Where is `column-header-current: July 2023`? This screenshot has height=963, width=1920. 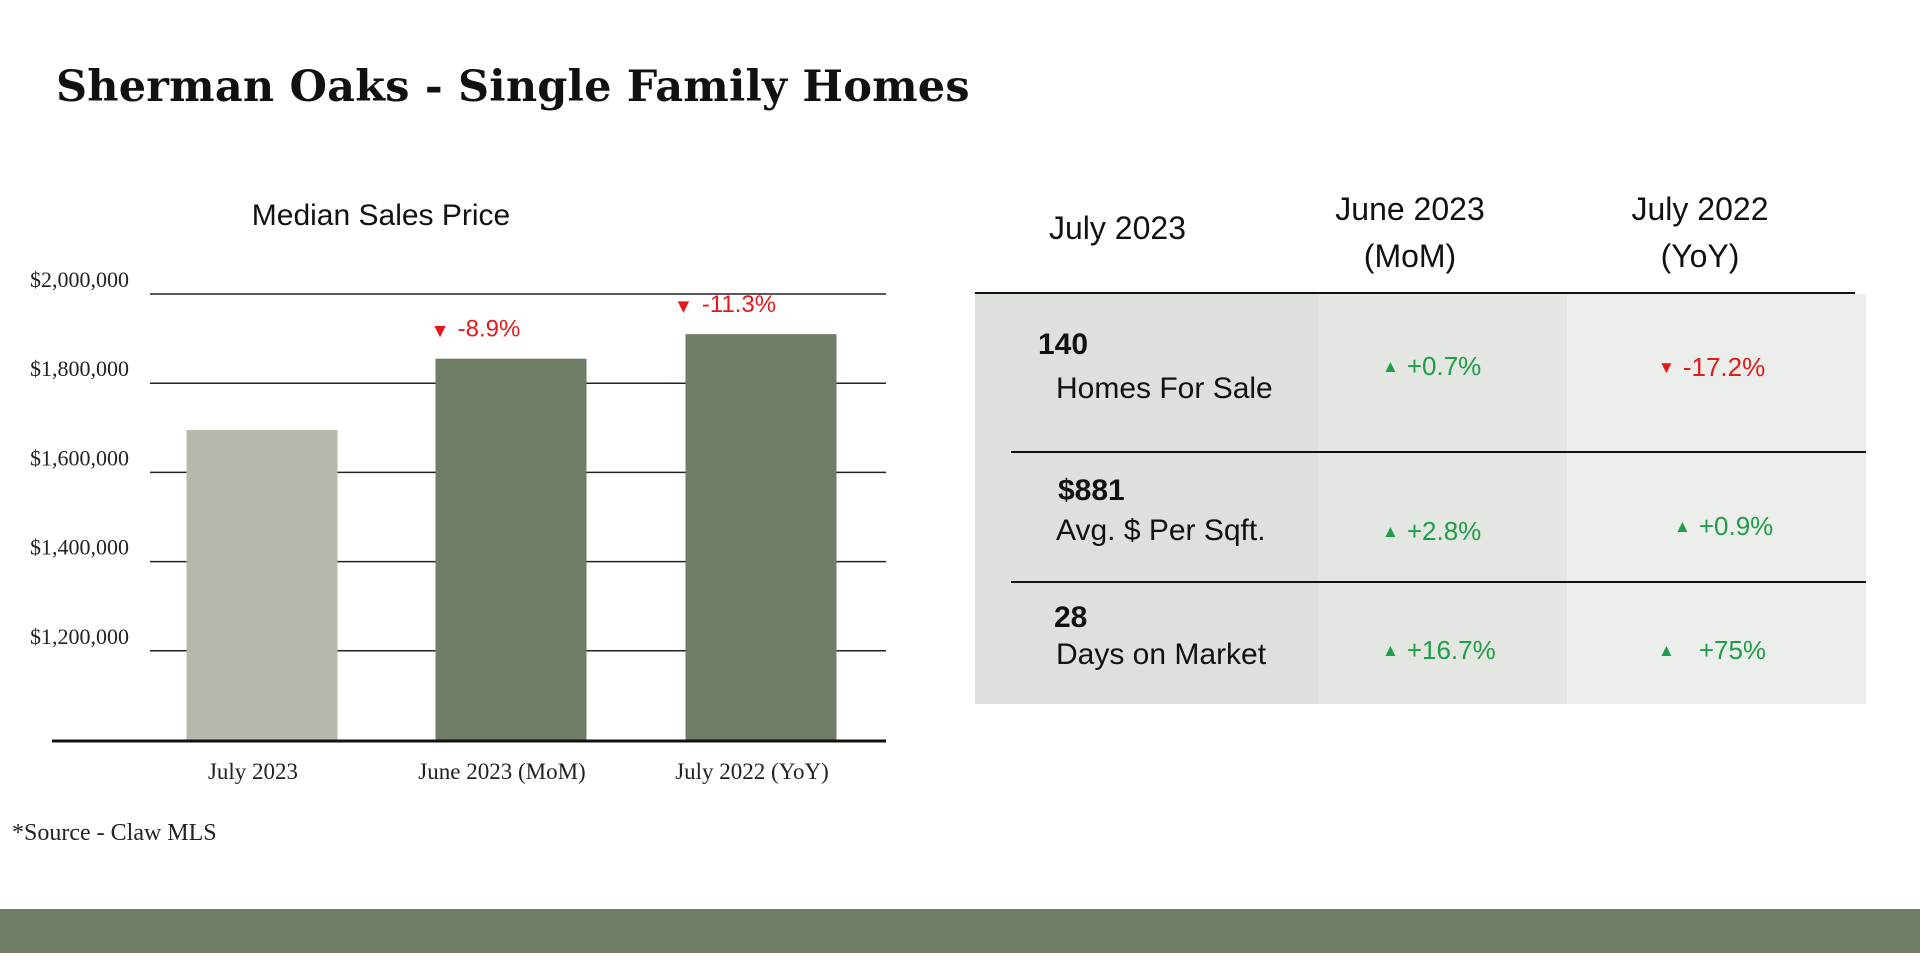 column-header-current: July 2023 is located at coordinates (1117, 228).